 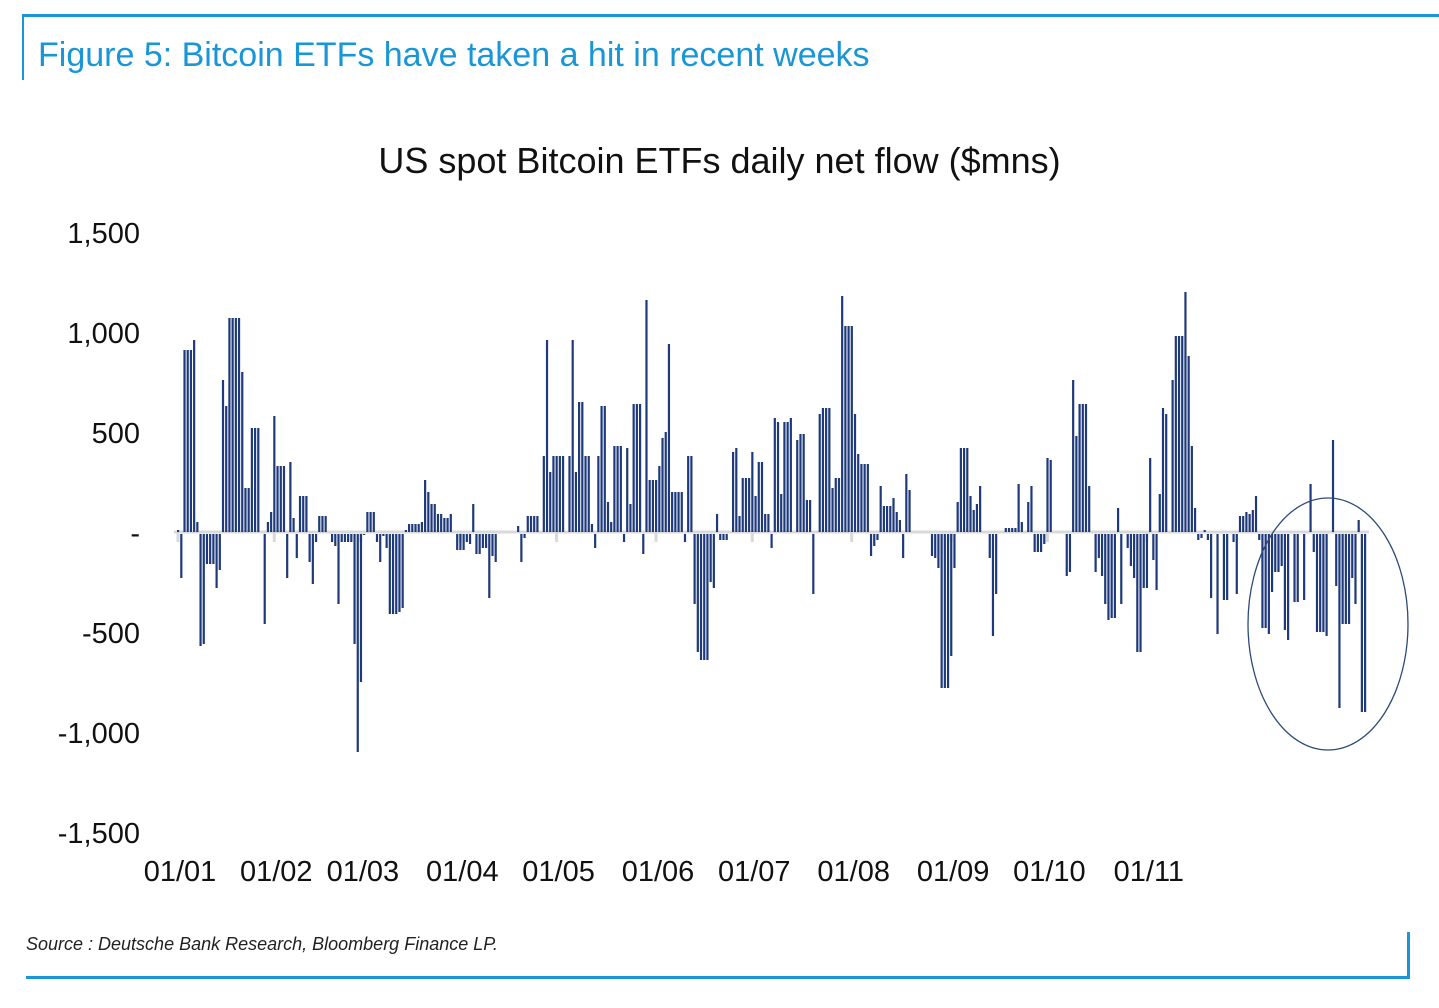 What do you see at coordinates (1149, 872) in the screenshot?
I see `x-tick-label: 01/11` at bounding box center [1149, 872].